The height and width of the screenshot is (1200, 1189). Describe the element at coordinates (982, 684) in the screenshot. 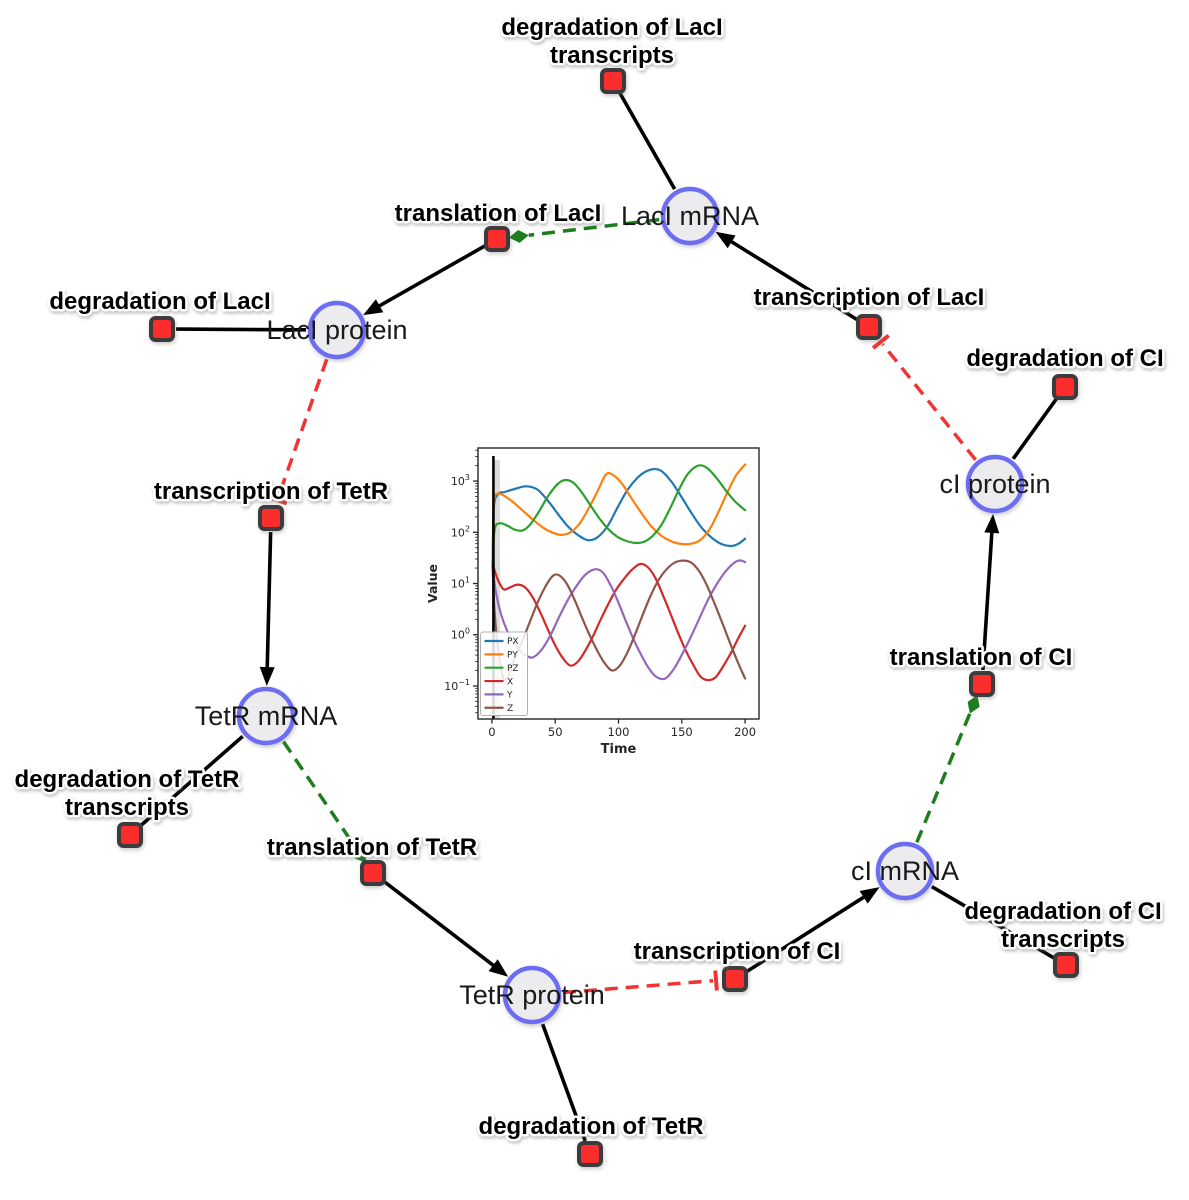

I see `reaction-node-transl_ci` at that location.